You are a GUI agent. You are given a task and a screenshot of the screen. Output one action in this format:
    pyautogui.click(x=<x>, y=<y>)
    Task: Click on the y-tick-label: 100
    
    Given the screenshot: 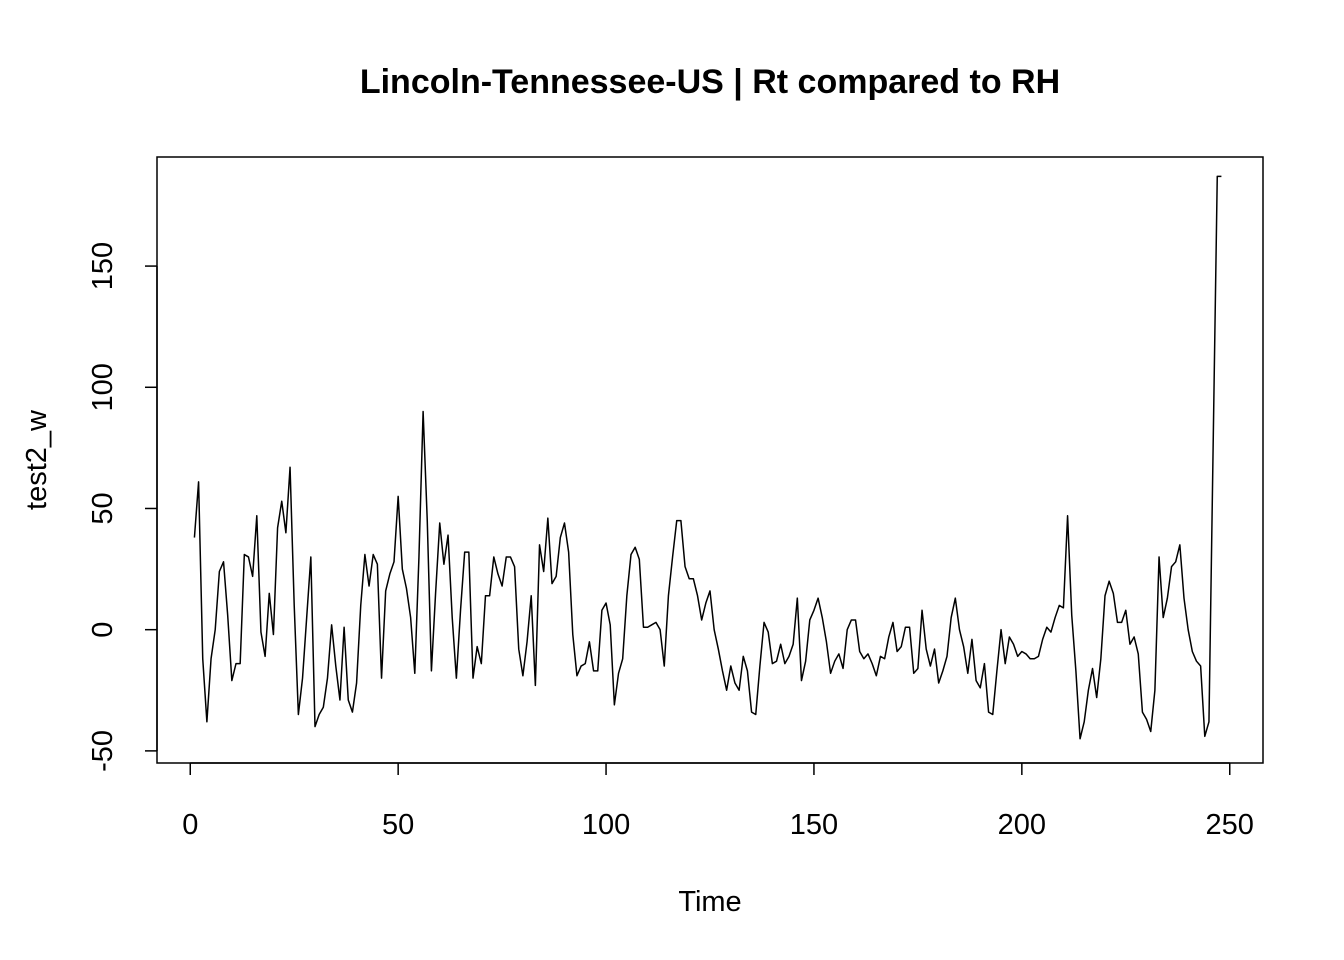 What is the action you would take?
    pyautogui.click(x=103, y=387)
    